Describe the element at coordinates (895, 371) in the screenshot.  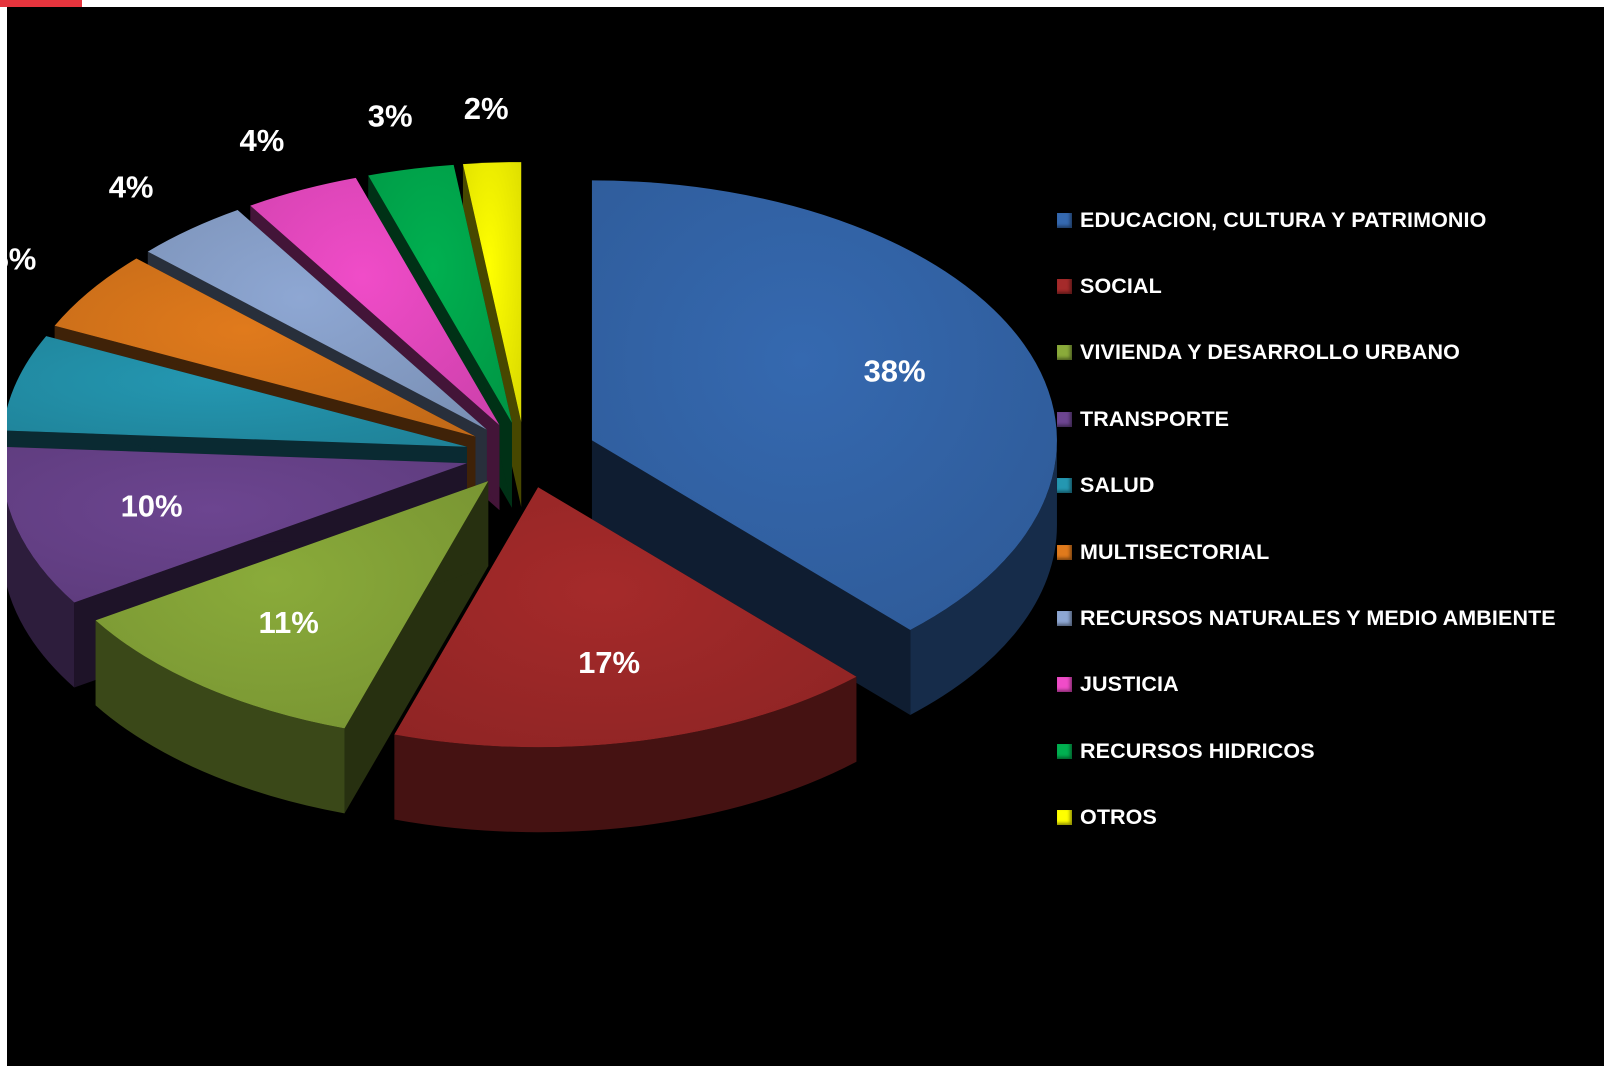
I see `data-label-educacion-cultura-y-patrimonio: 38%` at that location.